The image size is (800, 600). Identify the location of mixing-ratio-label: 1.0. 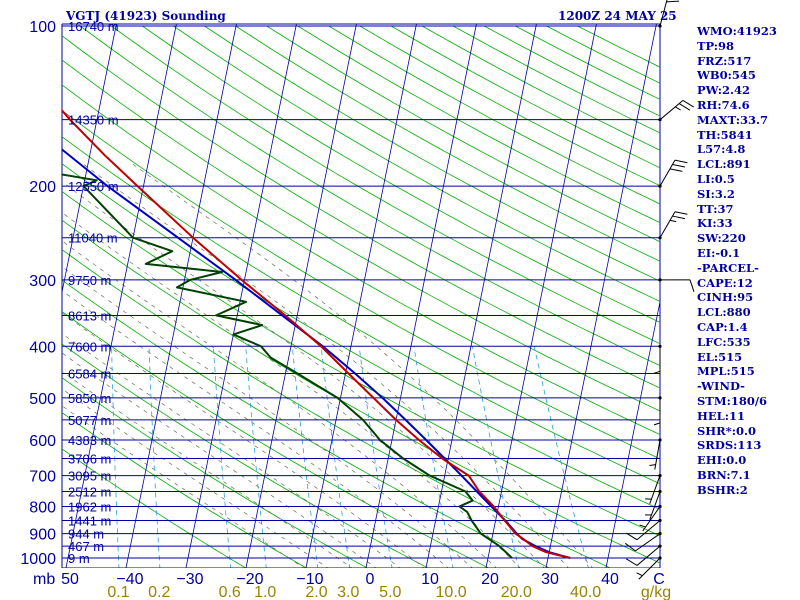
(265, 592).